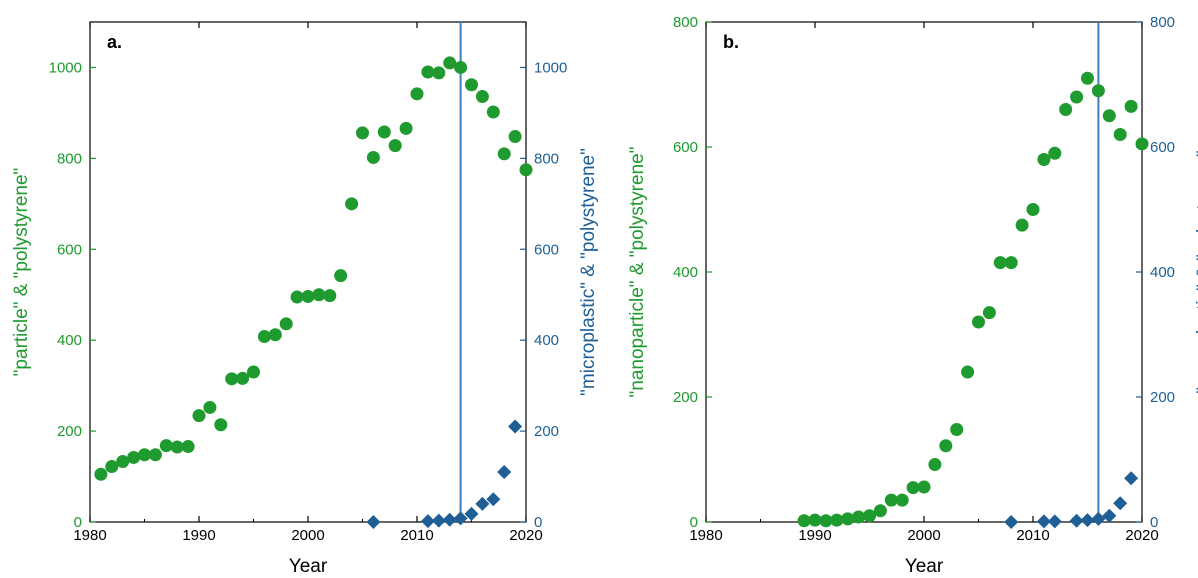 The height and width of the screenshot is (578, 1198). I want to click on y-axis-label-right: "microplastic" & "polystyrene", so click(588, 272).